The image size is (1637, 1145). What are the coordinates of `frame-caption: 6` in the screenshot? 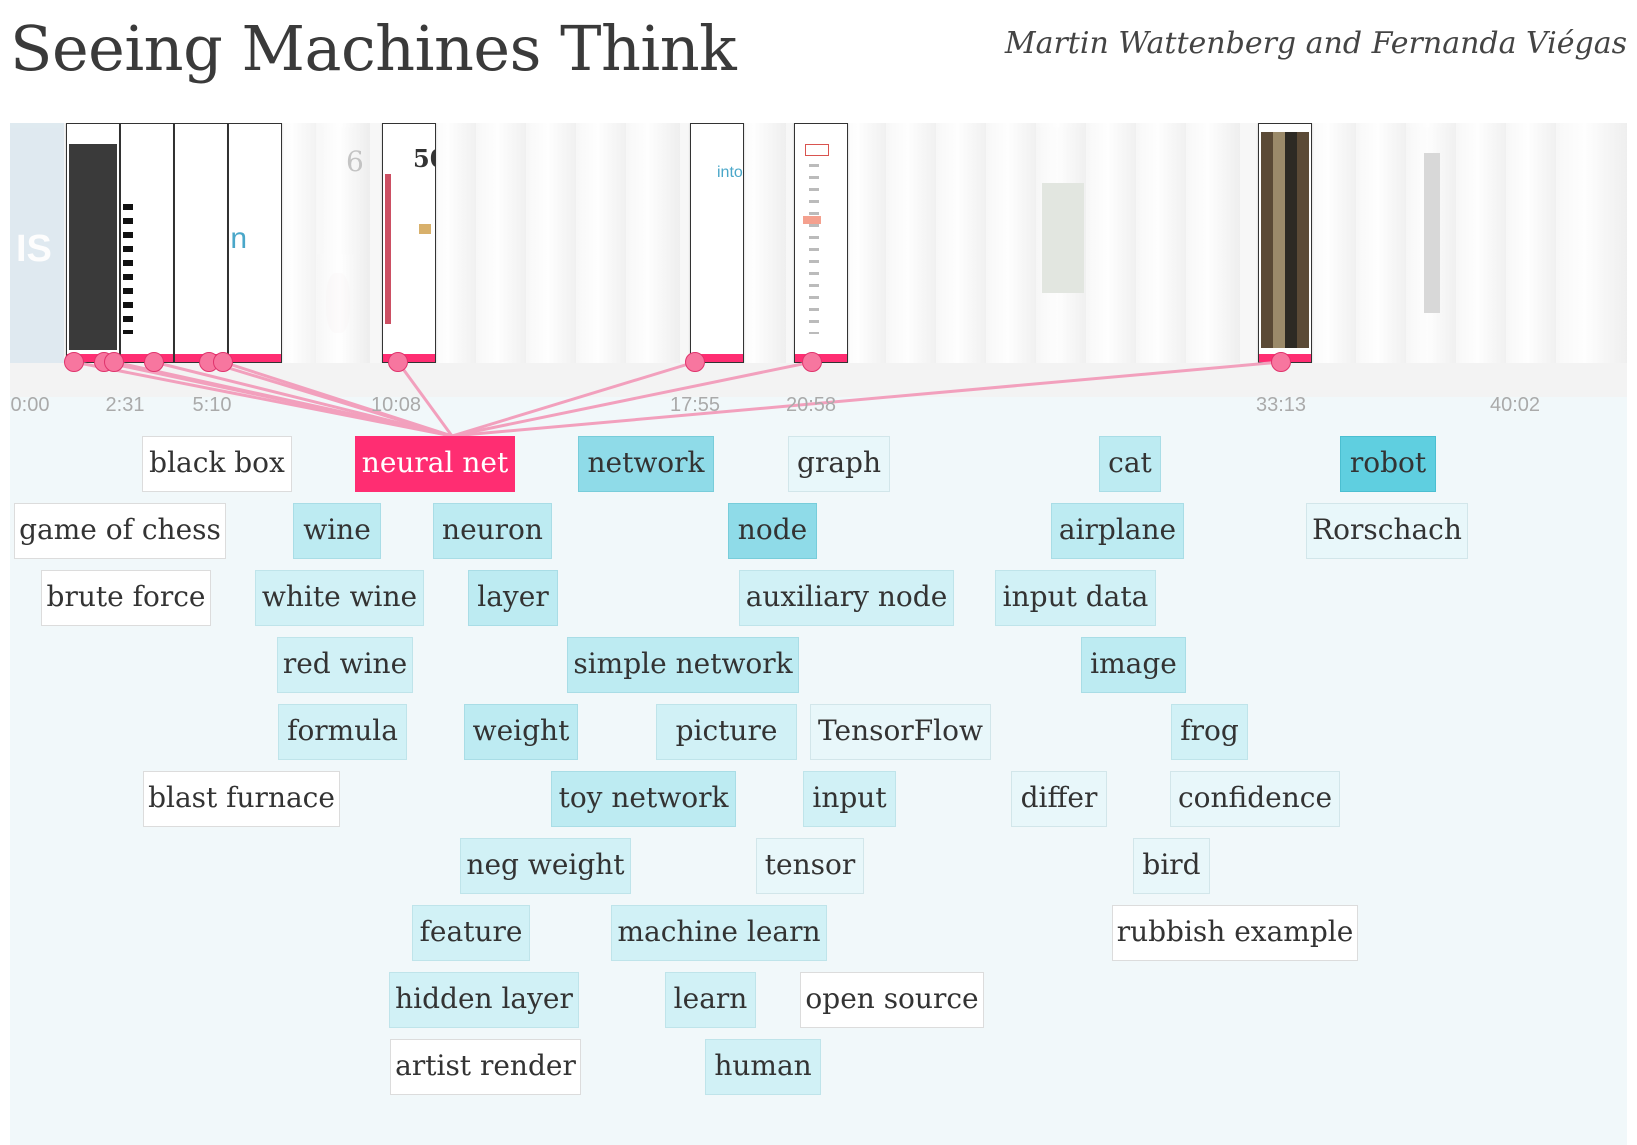 It's located at (355, 161).